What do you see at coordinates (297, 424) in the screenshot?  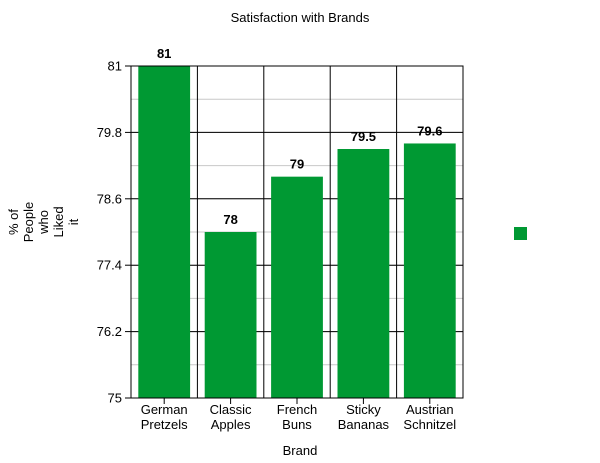 I see `category-label-line: Buns` at bounding box center [297, 424].